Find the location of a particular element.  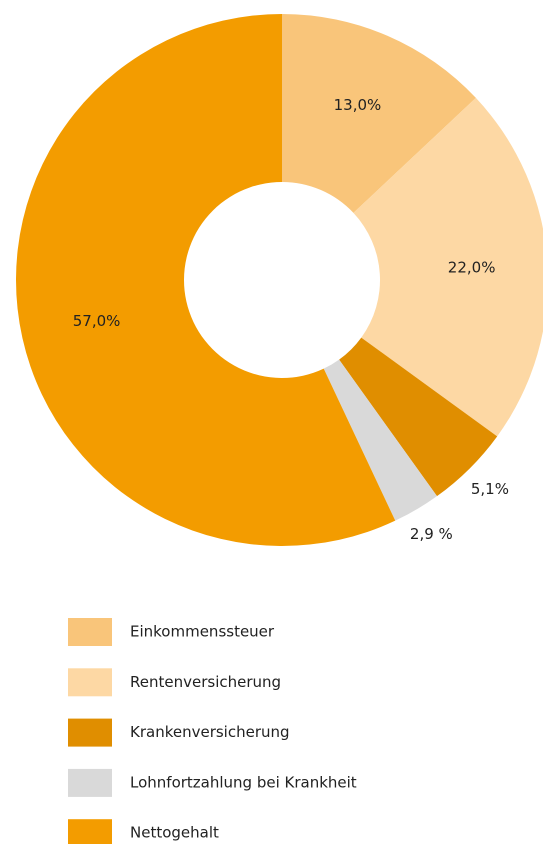

value-label: 57,0% is located at coordinates (97, 321).